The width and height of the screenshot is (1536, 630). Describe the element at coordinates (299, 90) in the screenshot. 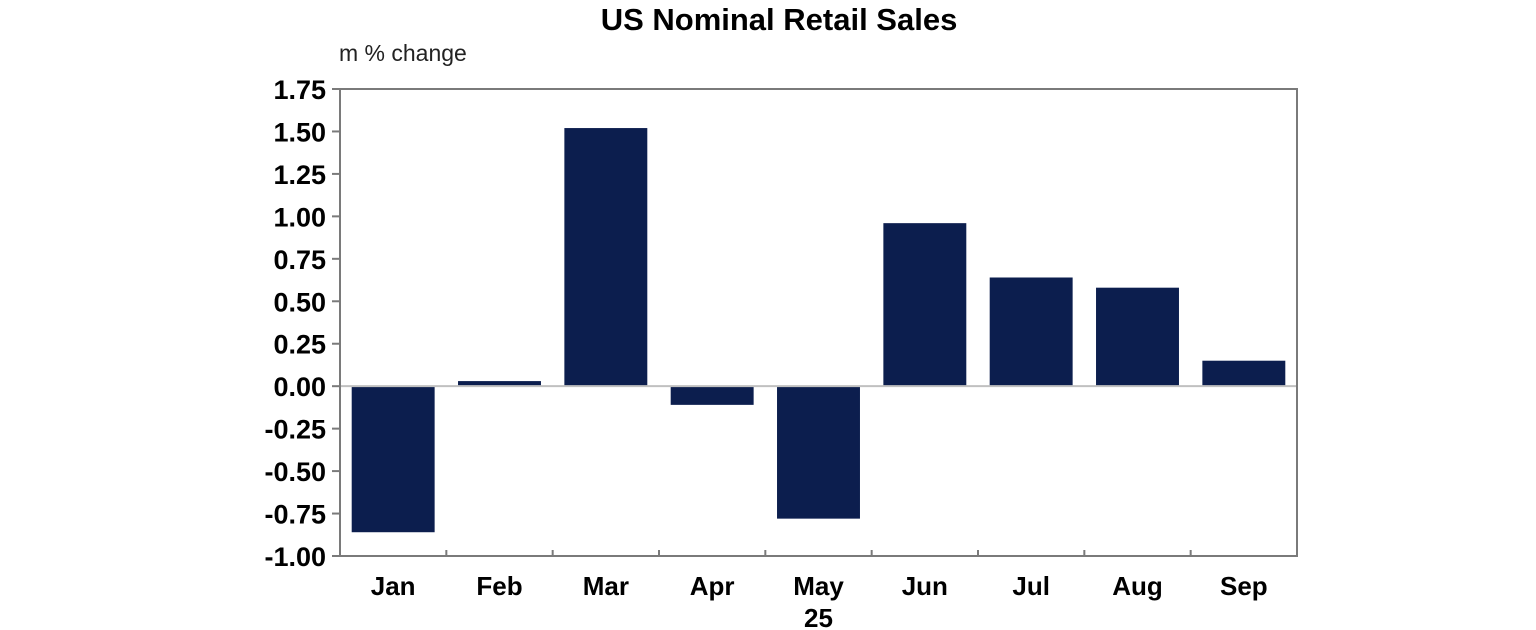

I see `y-tick-label: 1.75` at that location.